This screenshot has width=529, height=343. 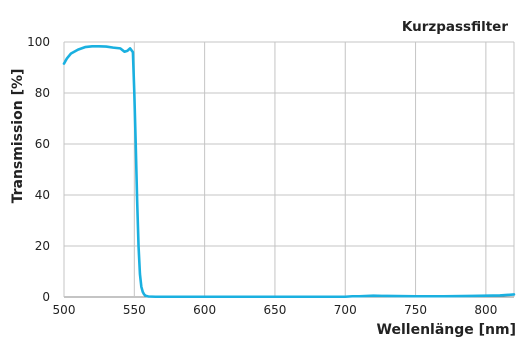 I want to click on x-tick-label: 550, so click(x=134, y=310).